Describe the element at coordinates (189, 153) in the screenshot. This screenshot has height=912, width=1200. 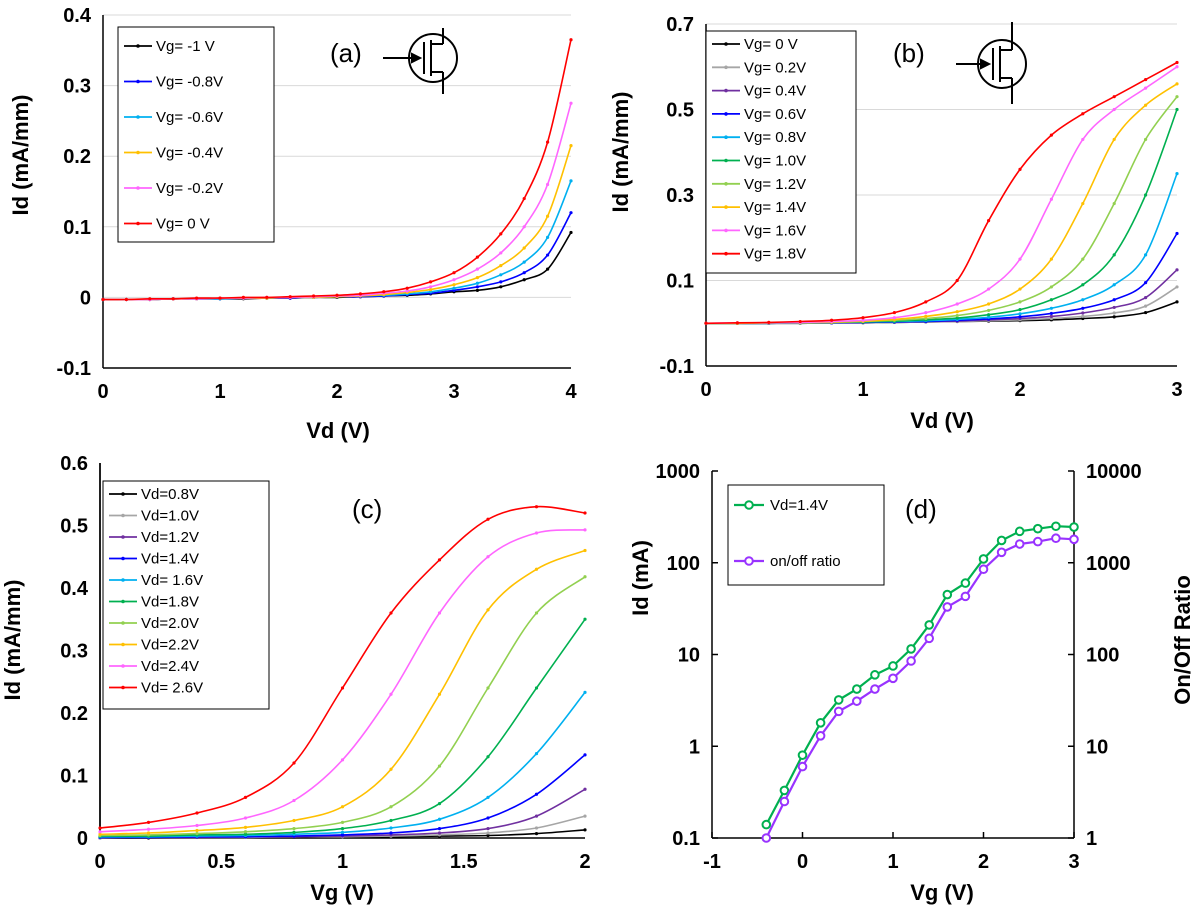
I see `panel-a-legend-label: Vg= -0.4V` at that location.